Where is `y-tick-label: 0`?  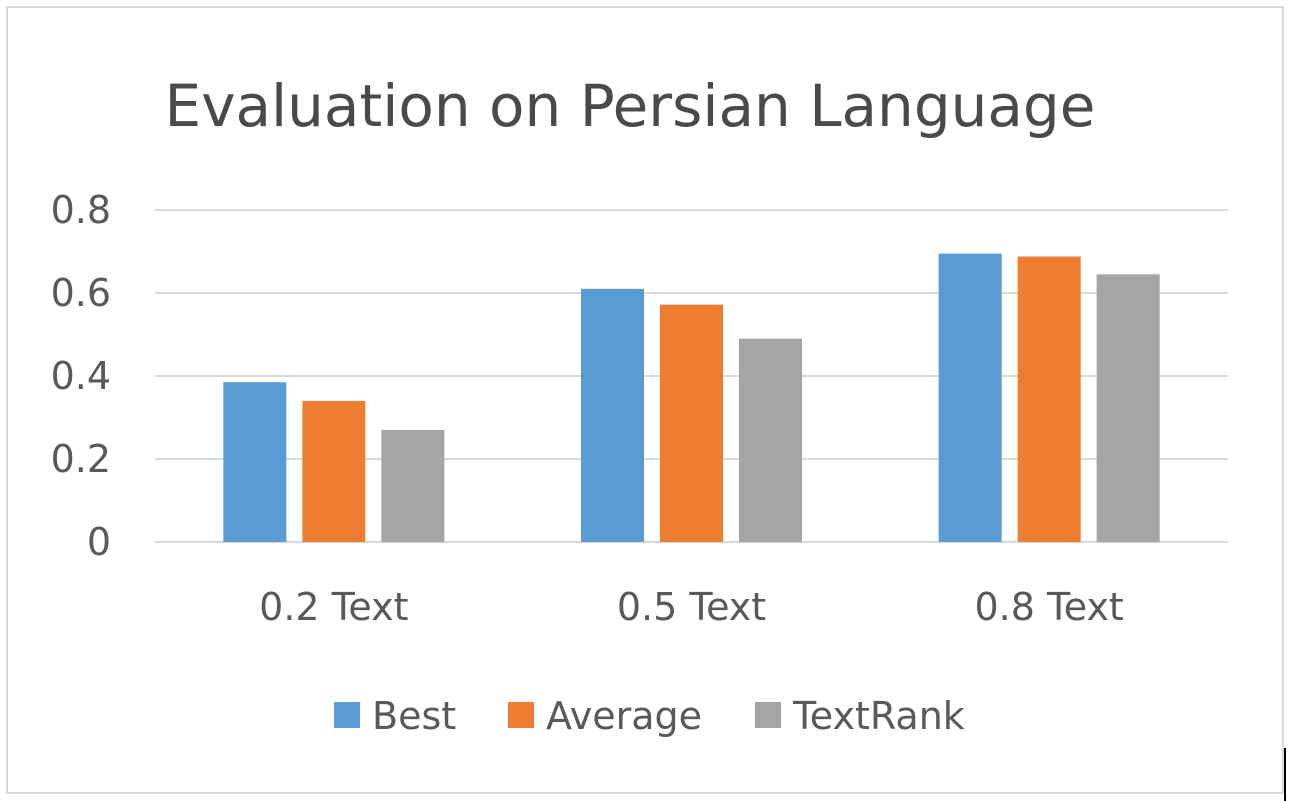 y-tick-label: 0 is located at coordinates (99, 542).